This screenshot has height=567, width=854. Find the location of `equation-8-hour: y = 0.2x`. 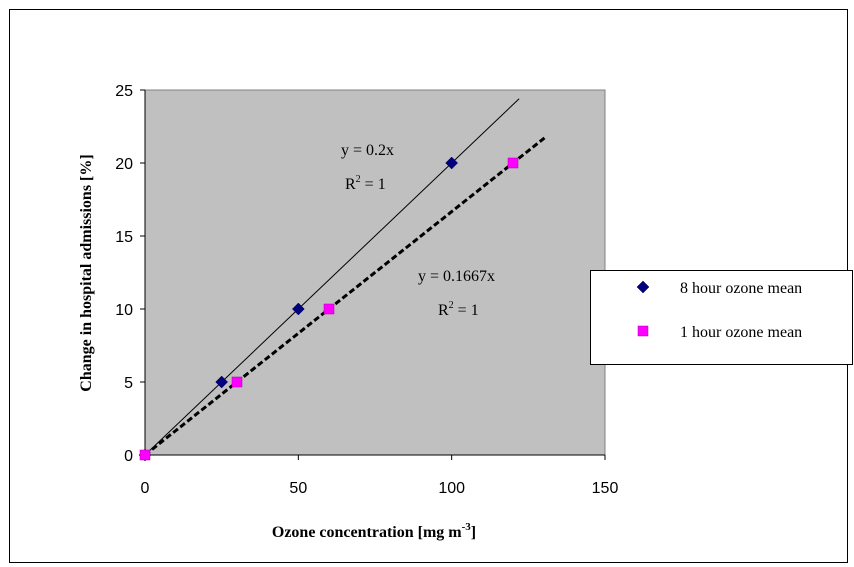

equation-8-hour: y = 0.2x is located at coordinates (367, 150).